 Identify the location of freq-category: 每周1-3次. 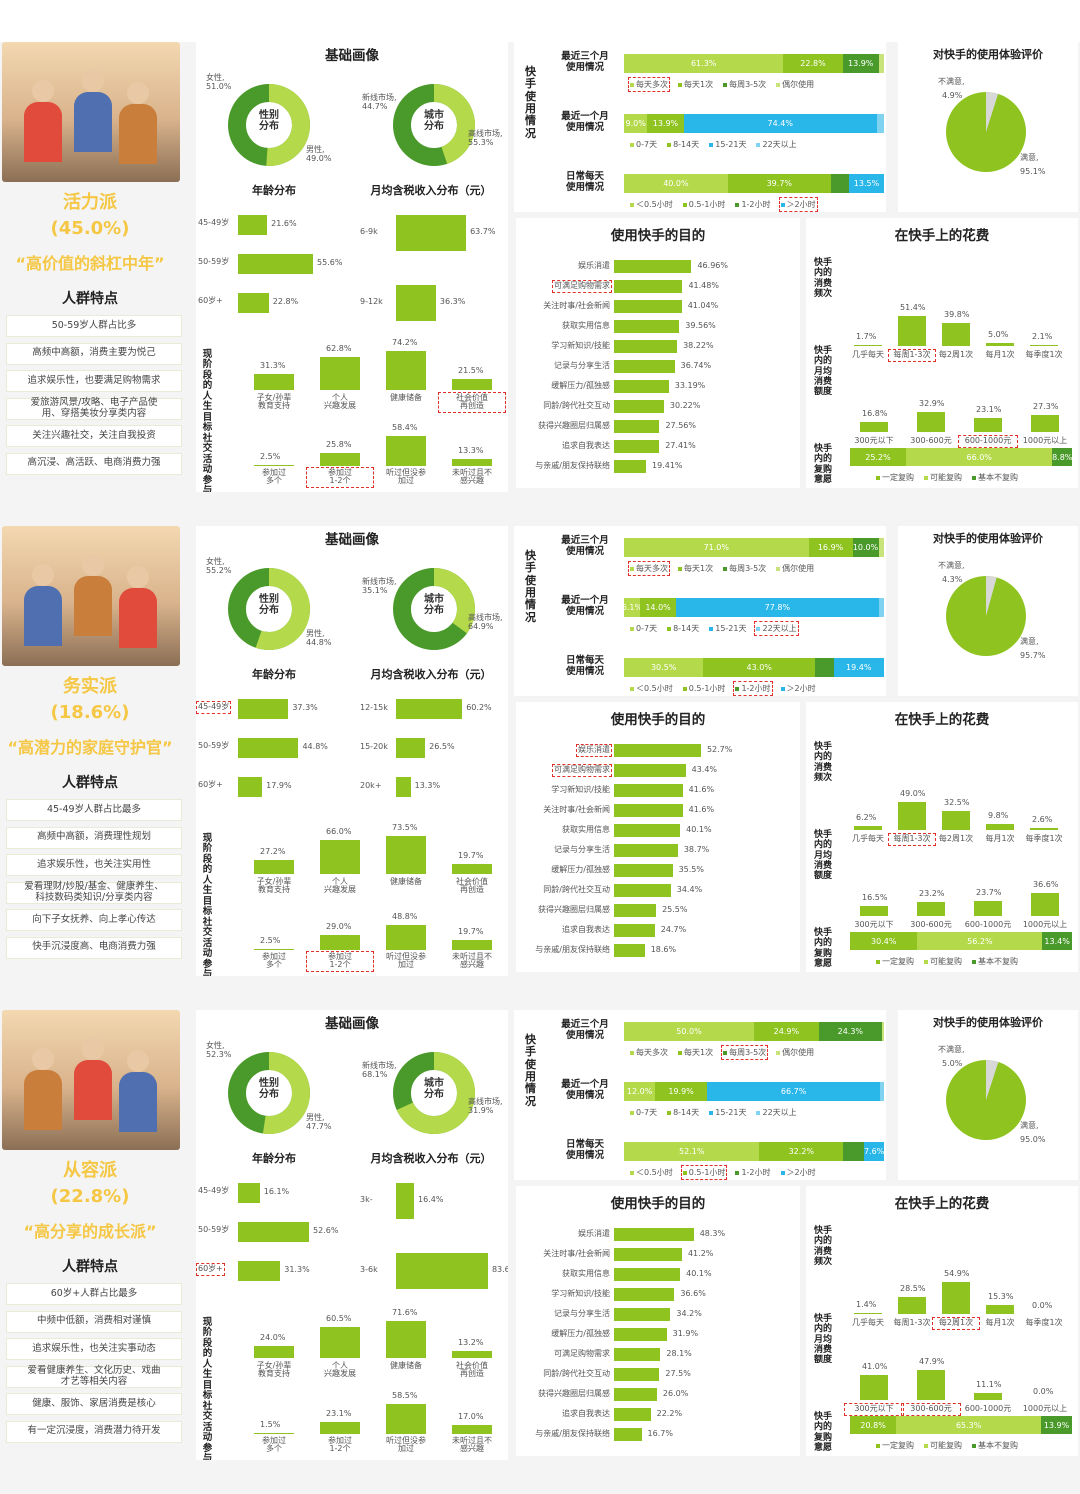
(912, 1322).